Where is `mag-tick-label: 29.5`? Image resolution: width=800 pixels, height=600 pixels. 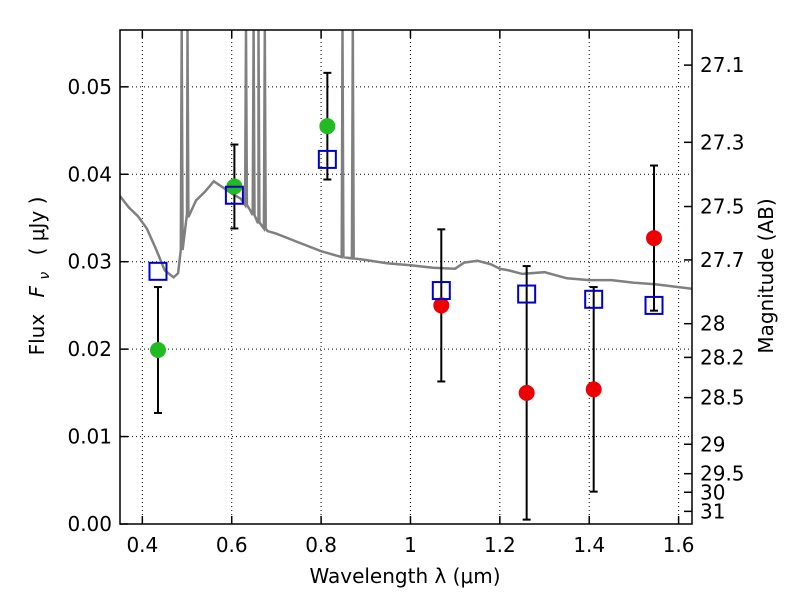
mag-tick-label: 29.5 is located at coordinates (722, 474).